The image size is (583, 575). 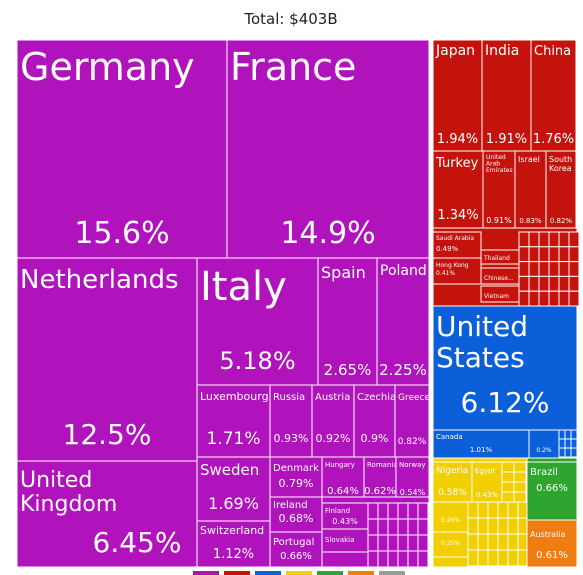 I want to click on tile-hungary, so click(x=343, y=477).